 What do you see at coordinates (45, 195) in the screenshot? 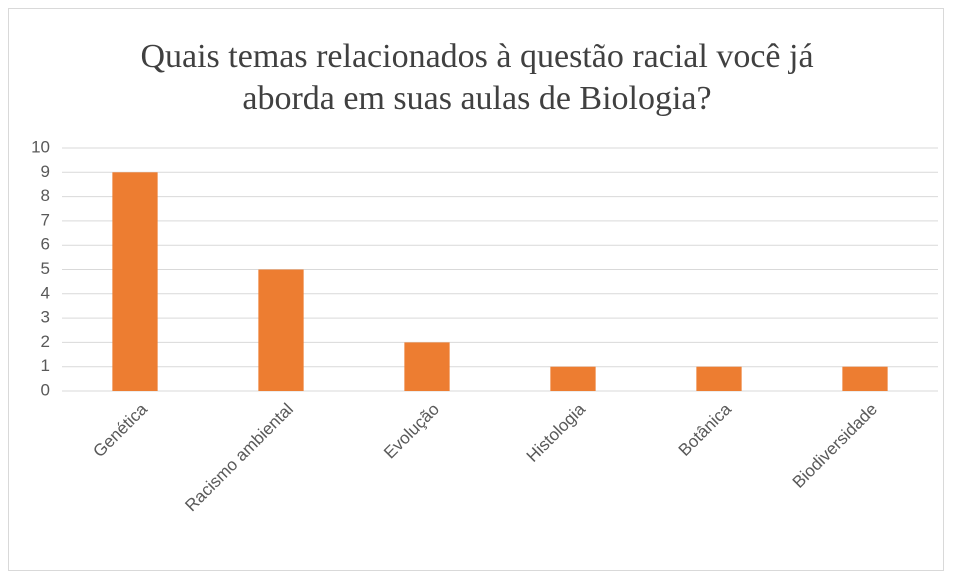
I see `y-tick-label: 8` at bounding box center [45, 195].